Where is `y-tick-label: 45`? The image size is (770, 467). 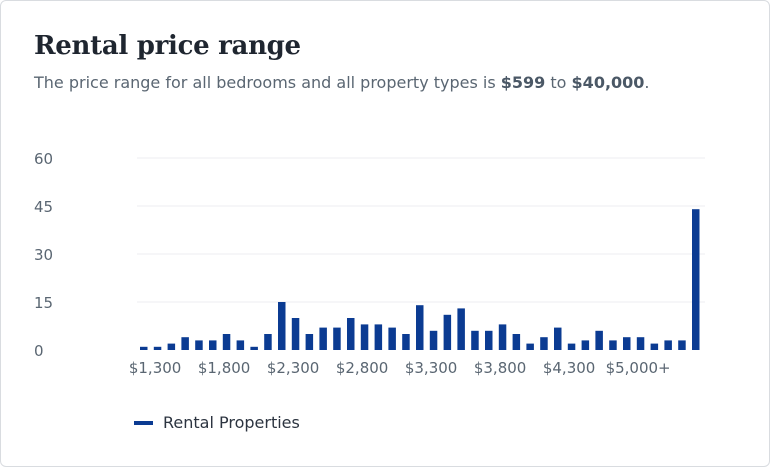
y-tick-label: 45 is located at coordinates (43, 207).